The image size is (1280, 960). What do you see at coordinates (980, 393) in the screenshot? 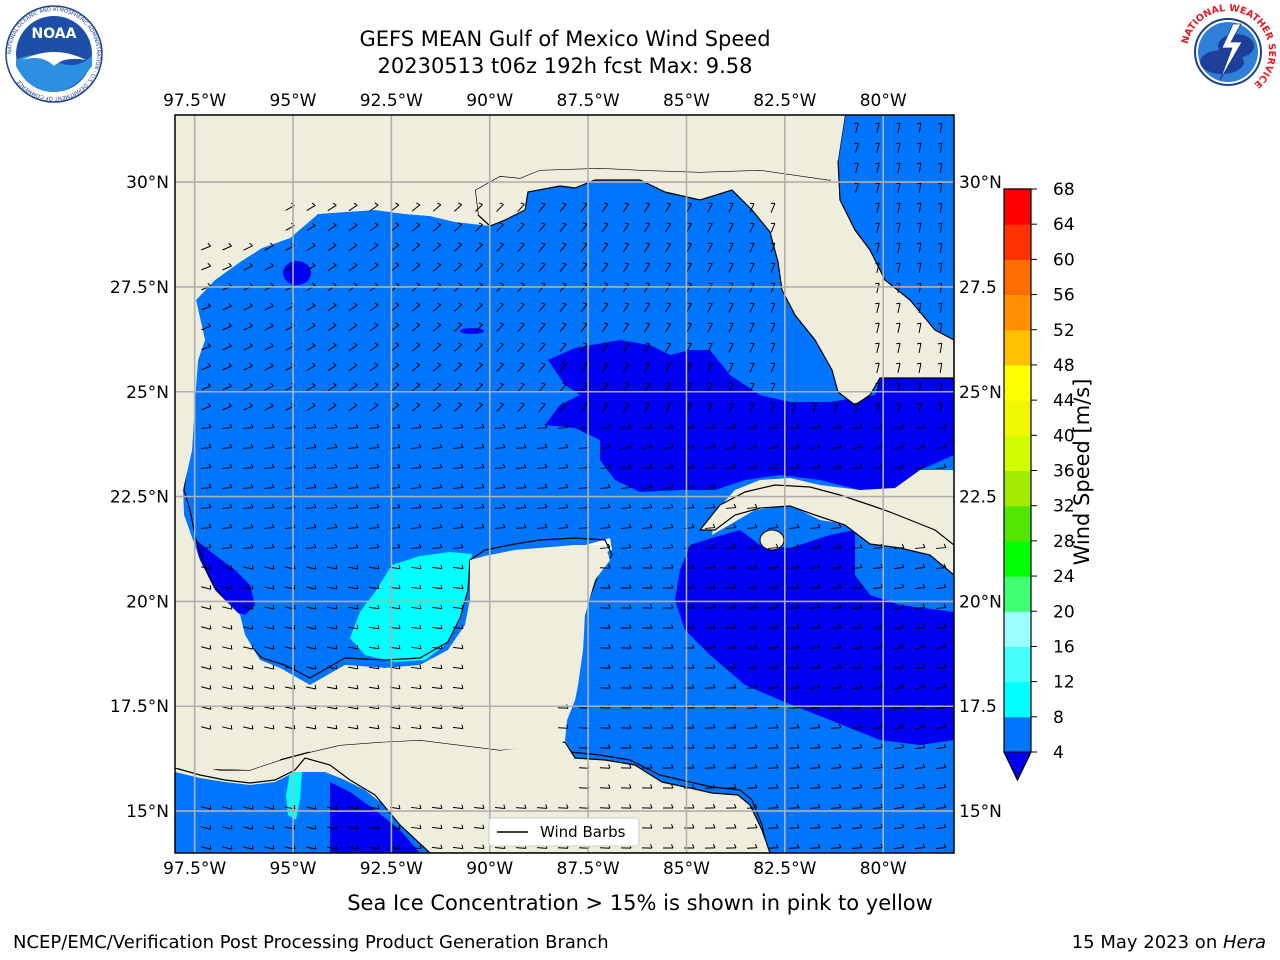
I see `lat-tick-label-right: 25°N` at bounding box center [980, 393].